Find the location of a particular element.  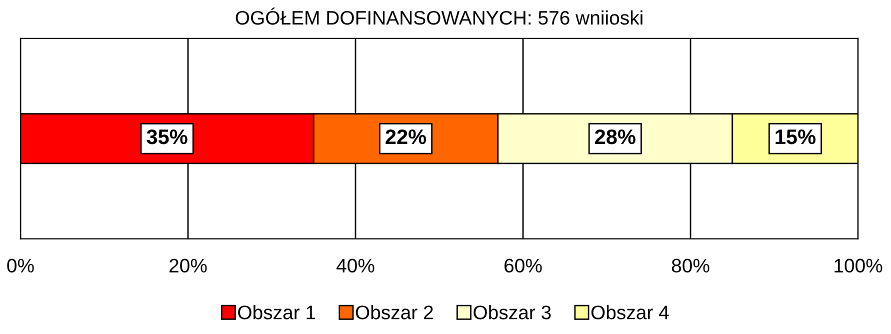

x-tick-label: 20% is located at coordinates (188, 265).